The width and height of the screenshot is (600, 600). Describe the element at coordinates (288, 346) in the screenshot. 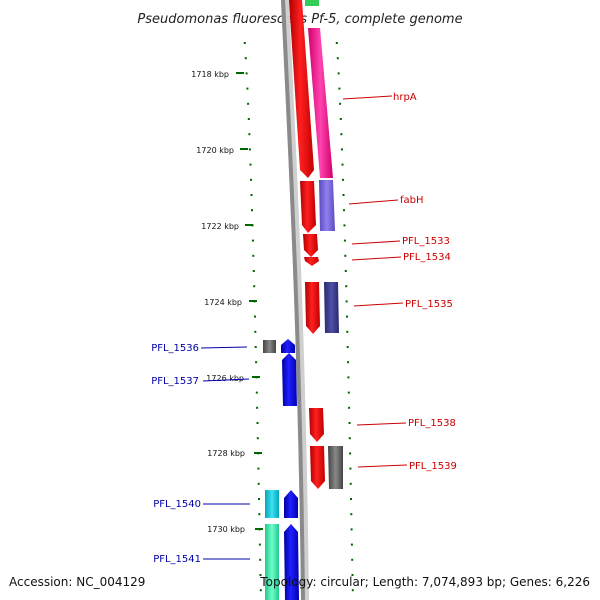

I see `gene-PFL_1536-arrow` at that location.